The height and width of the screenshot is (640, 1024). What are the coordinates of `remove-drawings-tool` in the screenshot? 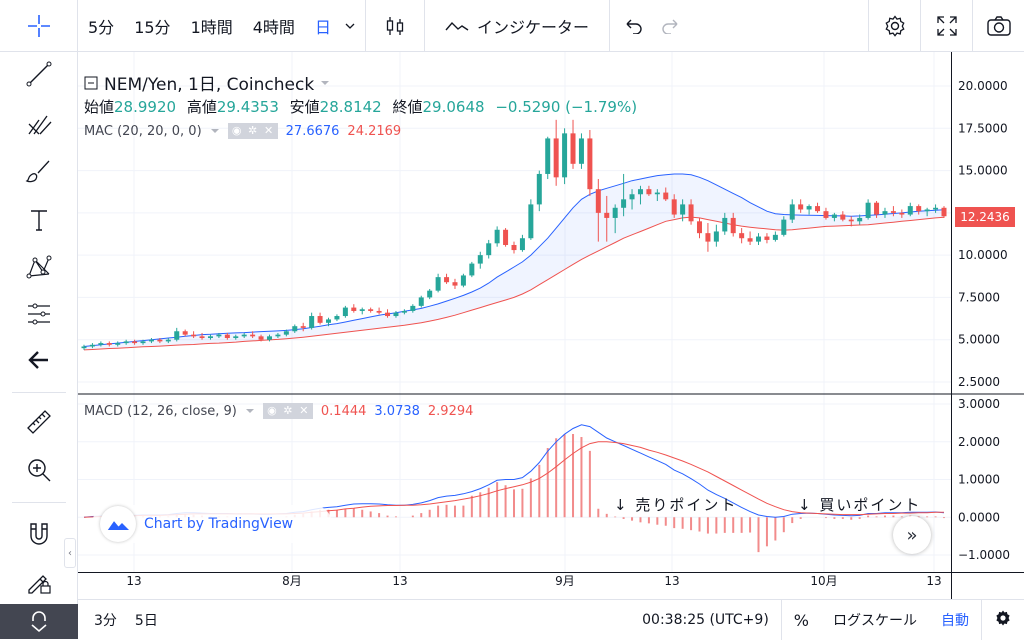 It's located at (39, 360).